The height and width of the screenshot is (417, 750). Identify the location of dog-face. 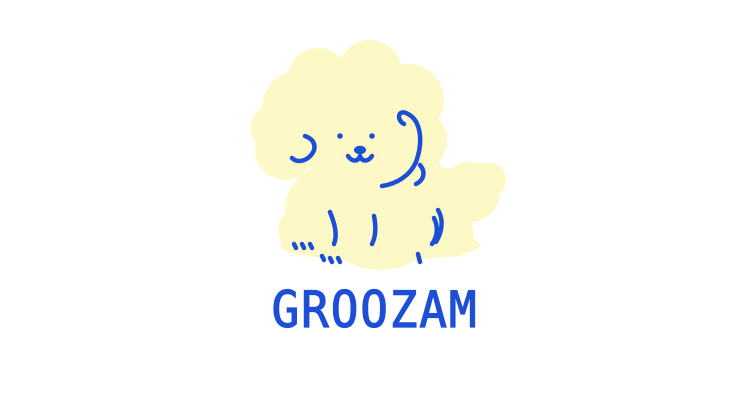
(356, 144).